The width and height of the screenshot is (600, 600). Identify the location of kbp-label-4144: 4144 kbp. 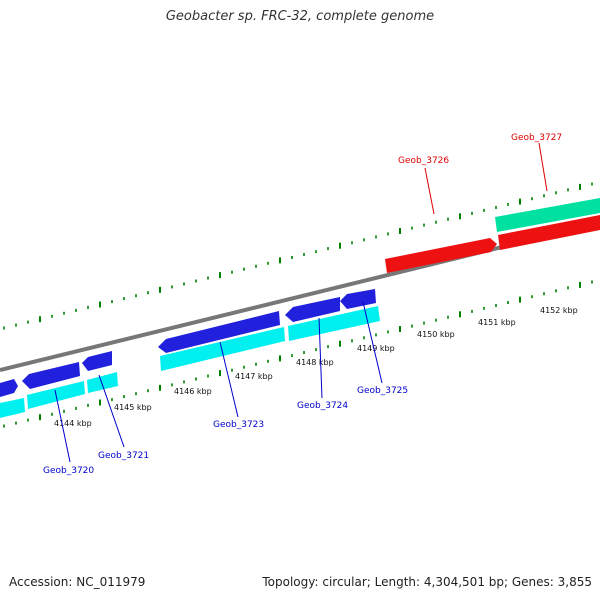
(73, 423).